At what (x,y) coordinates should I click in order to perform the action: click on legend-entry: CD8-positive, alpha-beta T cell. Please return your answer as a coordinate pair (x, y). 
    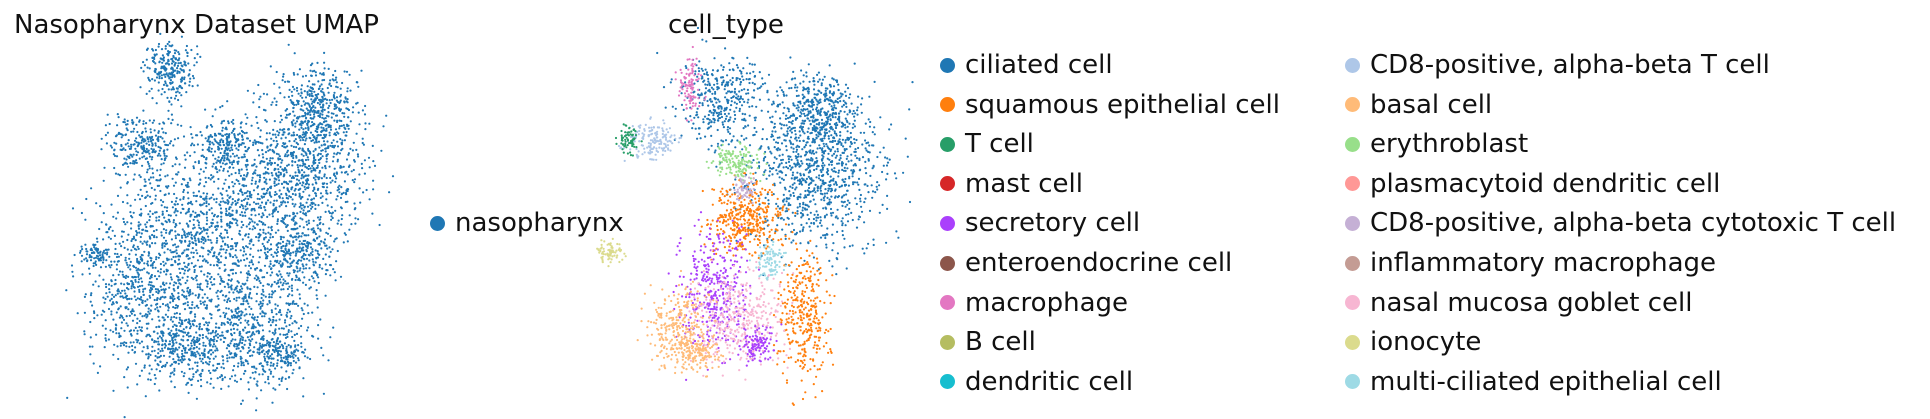
    Looking at the image, I should click on (1557, 65).